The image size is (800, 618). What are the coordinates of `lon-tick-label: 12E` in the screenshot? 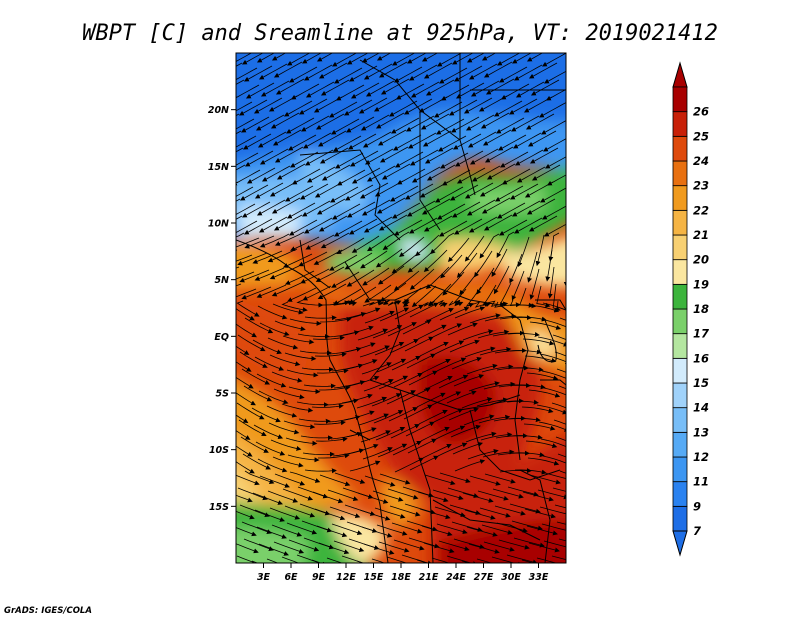 It's located at (346, 577).